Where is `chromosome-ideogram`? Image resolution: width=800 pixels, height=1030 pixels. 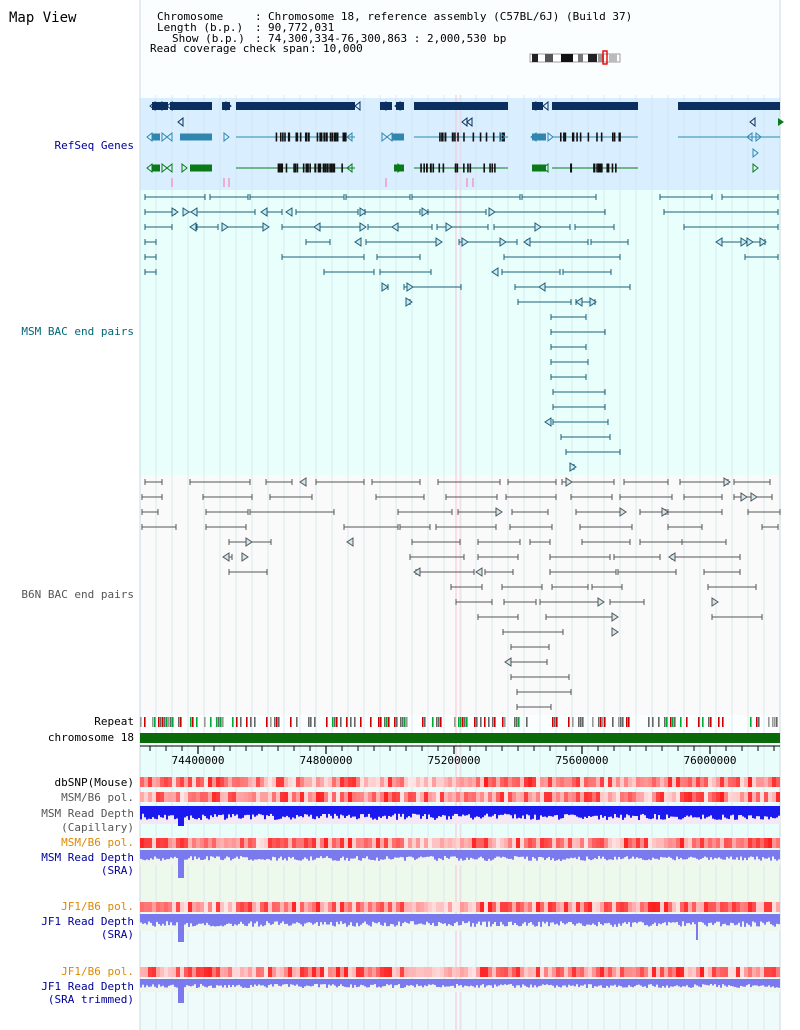 chromosome-ideogram is located at coordinates (575, 57).